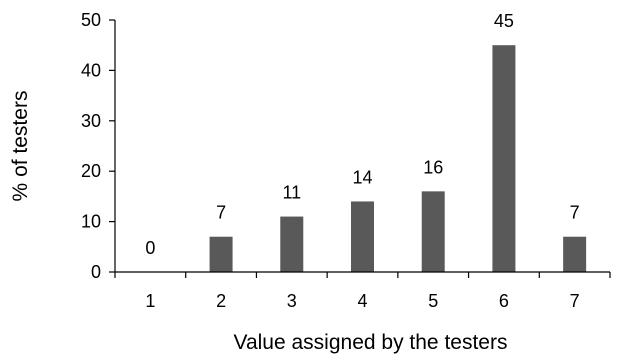 The width and height of the screenshot is (621, 356). What do you see at coordinates (96, 272) in the screenshot?
I see `y-tick-label: 0` at bounding box center [96, 272].